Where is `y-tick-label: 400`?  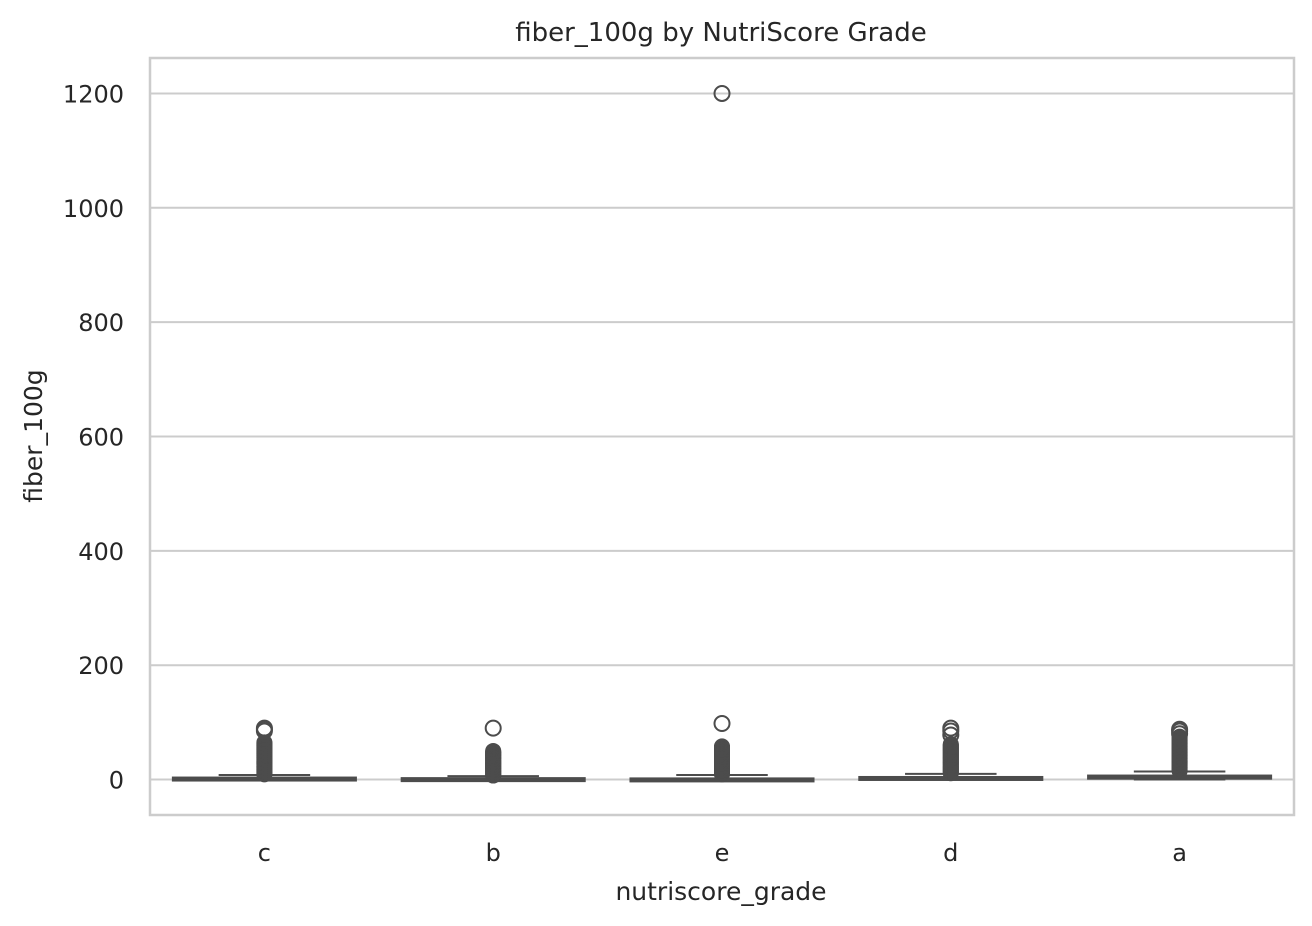
y-tick-label: 400 is located at coordinates (101, 552).